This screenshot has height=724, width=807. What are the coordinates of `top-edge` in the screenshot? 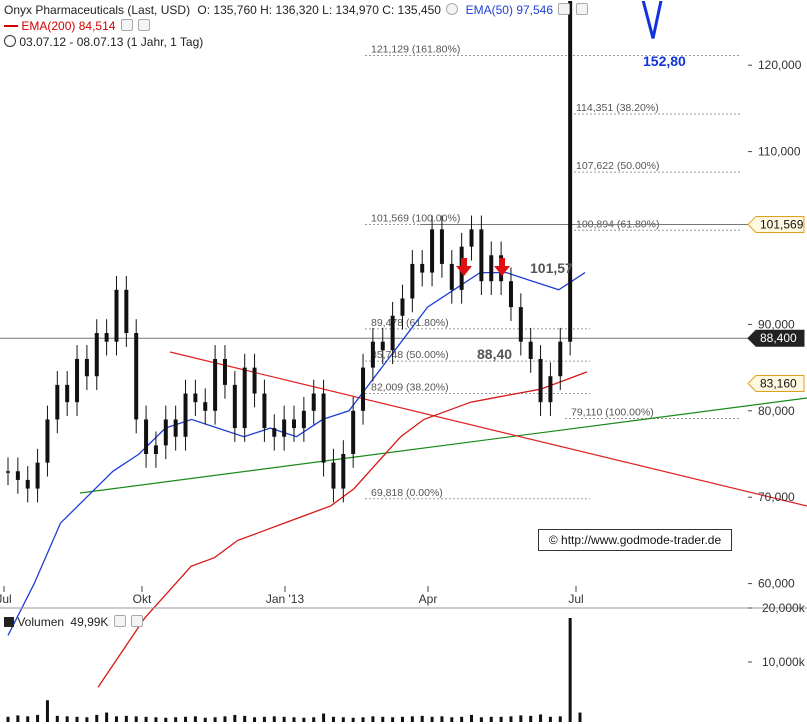 It's located at (403, 0).